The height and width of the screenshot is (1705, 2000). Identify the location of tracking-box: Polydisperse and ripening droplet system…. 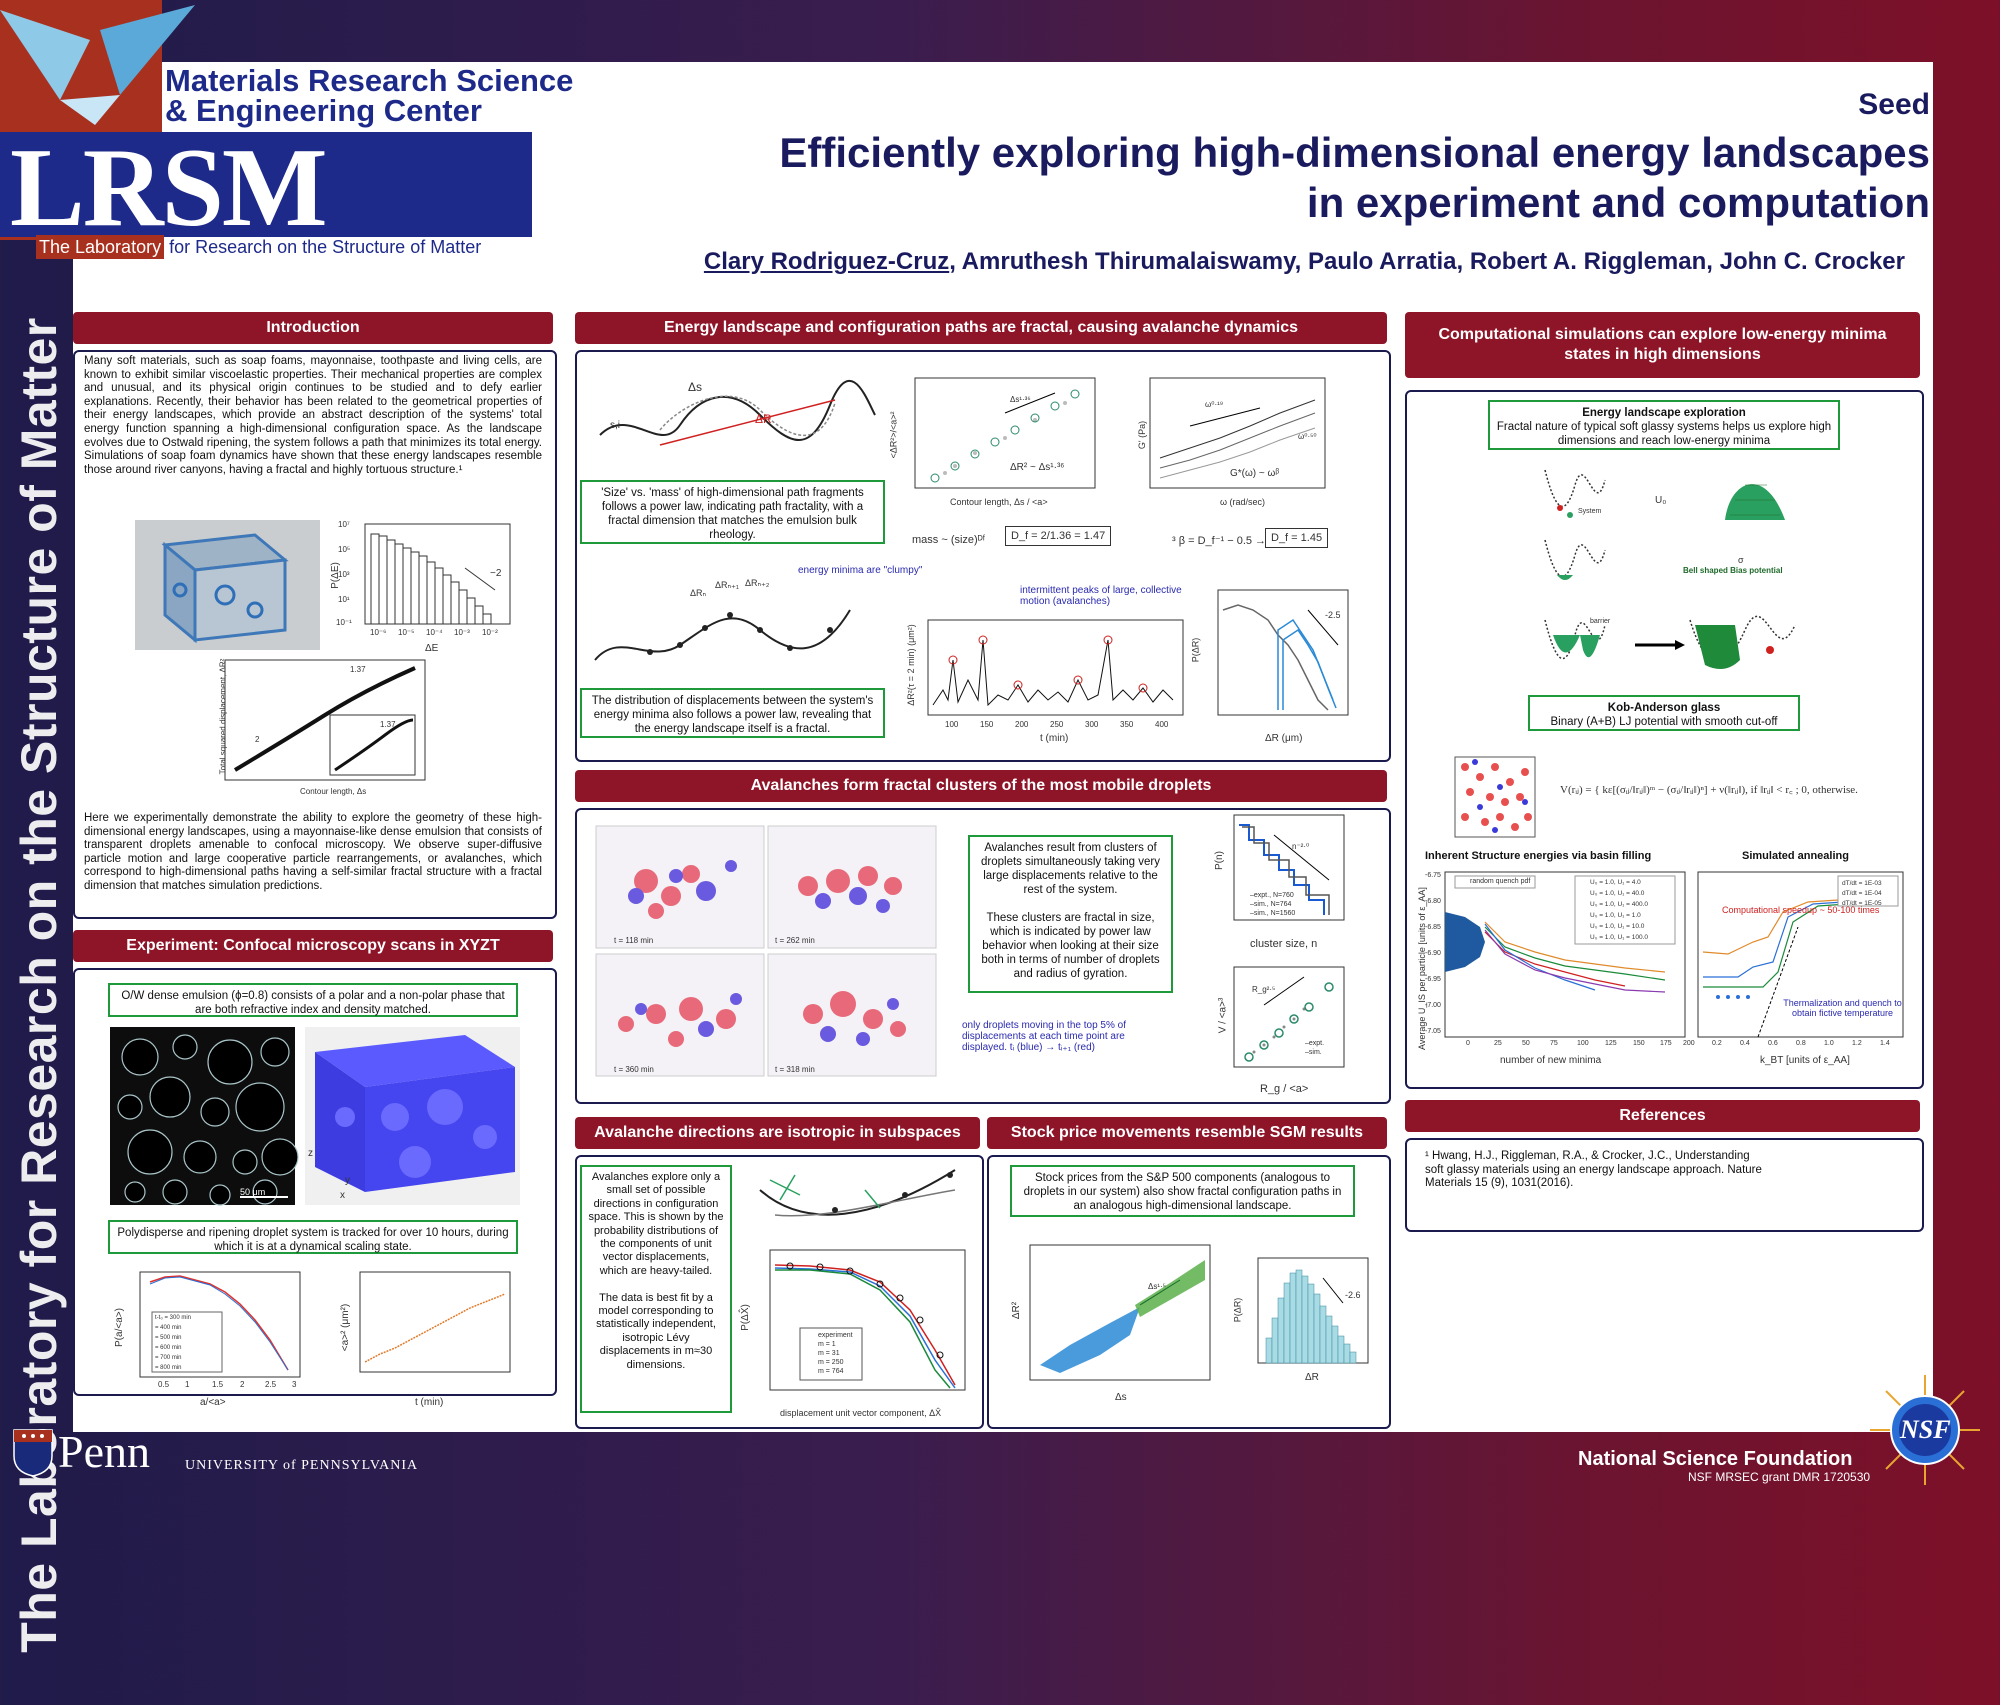
(313, 1237).